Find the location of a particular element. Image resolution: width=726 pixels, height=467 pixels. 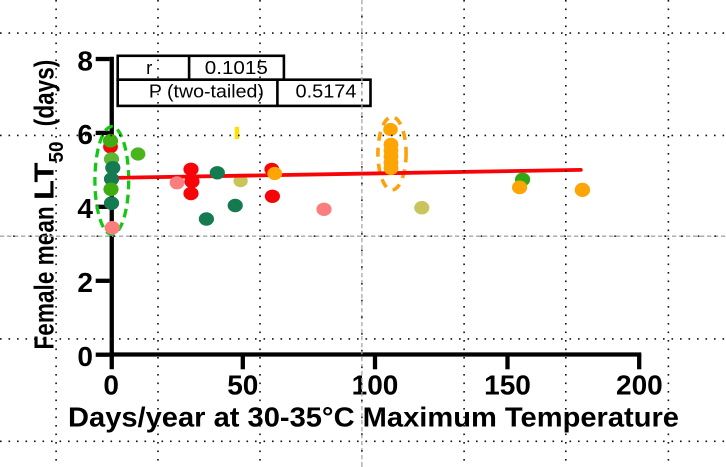

svg-text: Female mean LT50(days) is located at coordinates (48, 205).